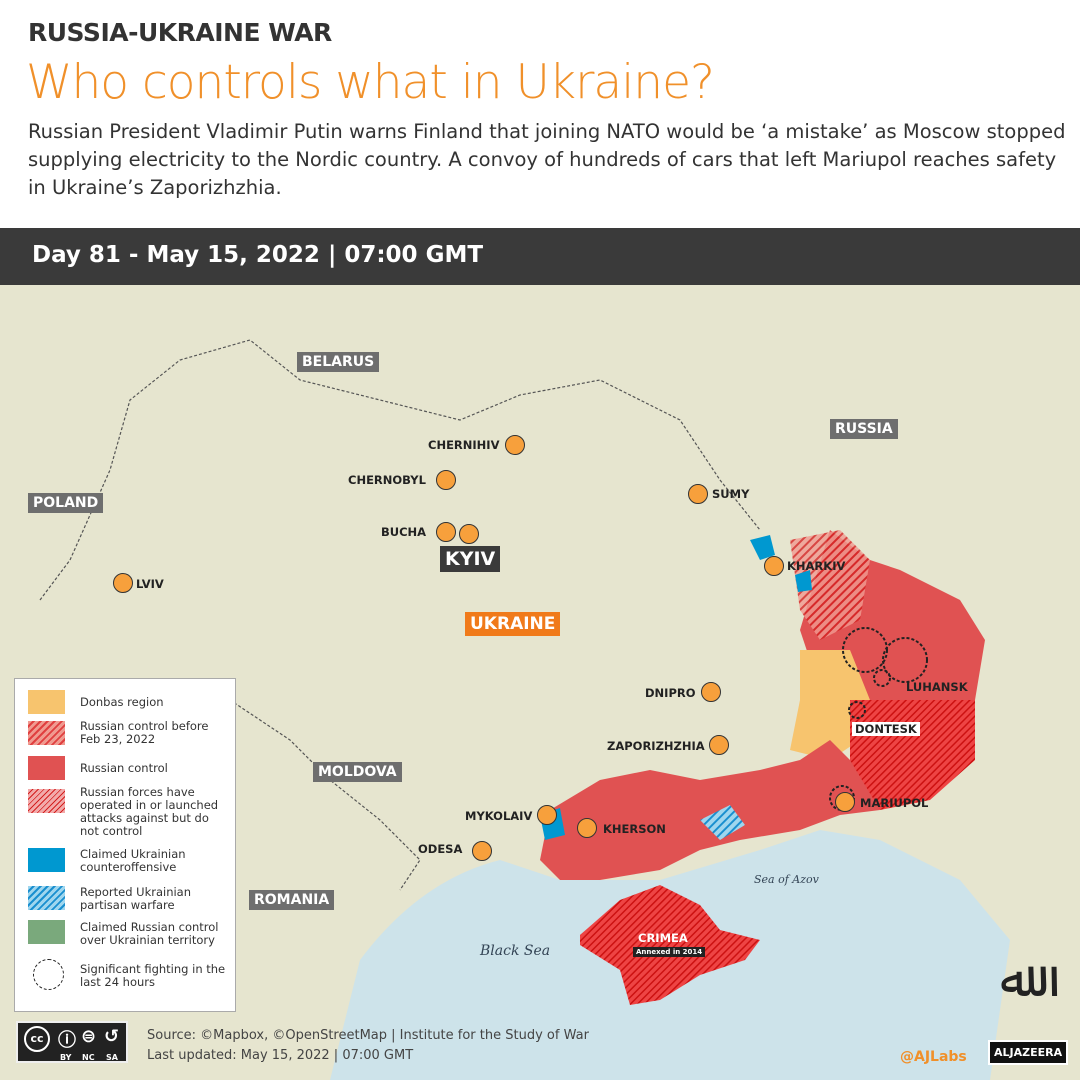  What do you see at coordinates (894, 803) in the screenshot?
I see `city-label: MARIUPOL` at bounding box center [894, 803].